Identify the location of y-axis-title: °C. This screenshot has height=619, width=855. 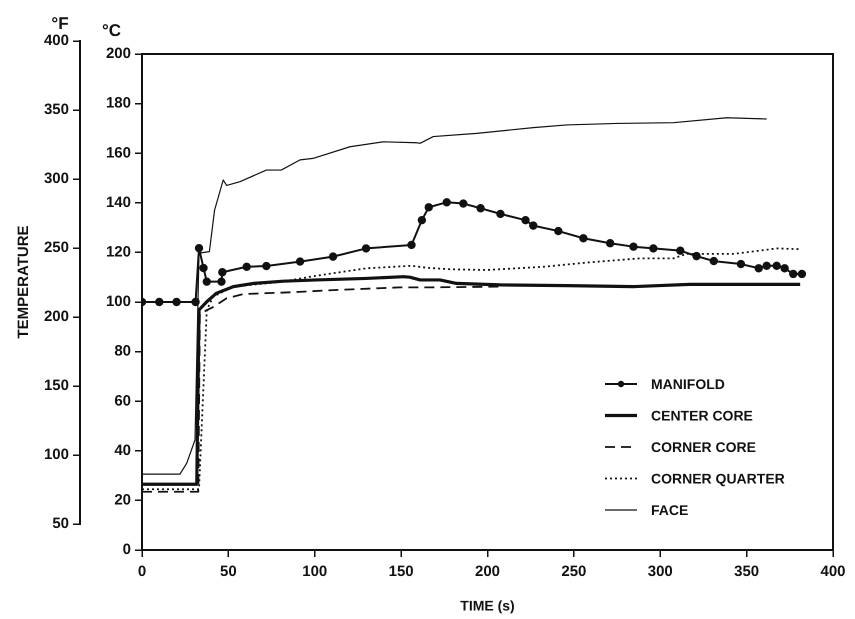
(112, 30).